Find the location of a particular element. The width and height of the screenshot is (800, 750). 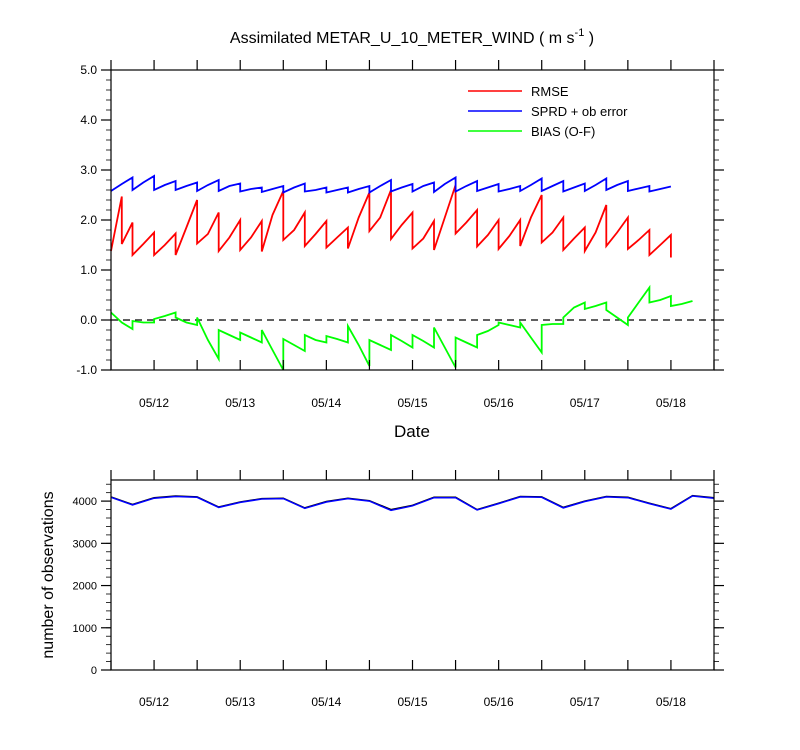

y-tick-label: 1000 is located at coordinates (85, 629).